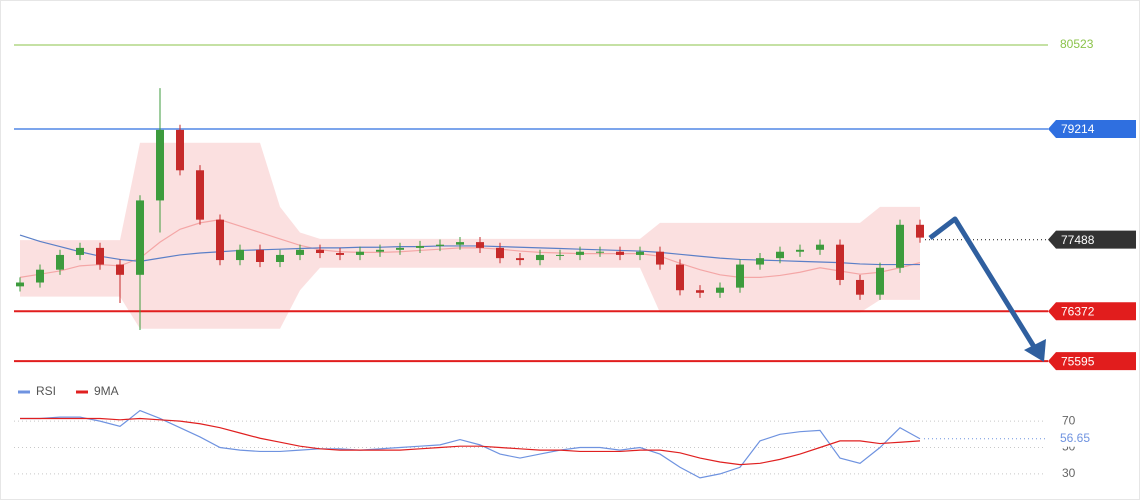  I want to click on y-tick-label: 30, so click(1069, 473).